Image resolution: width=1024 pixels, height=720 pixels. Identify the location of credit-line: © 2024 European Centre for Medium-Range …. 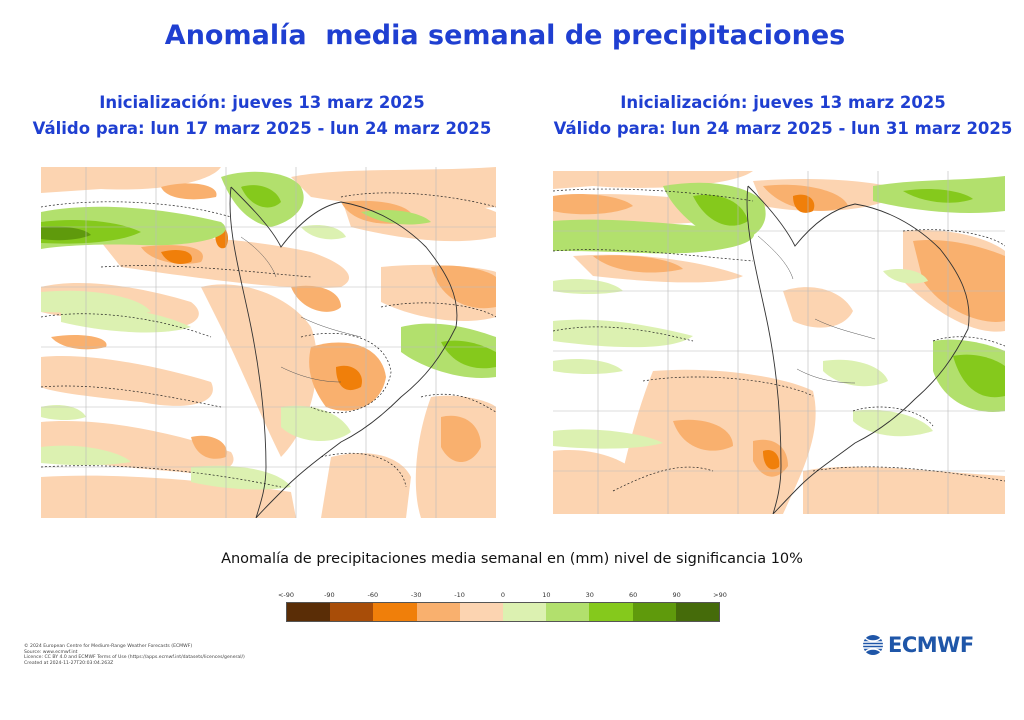
(108, 646).